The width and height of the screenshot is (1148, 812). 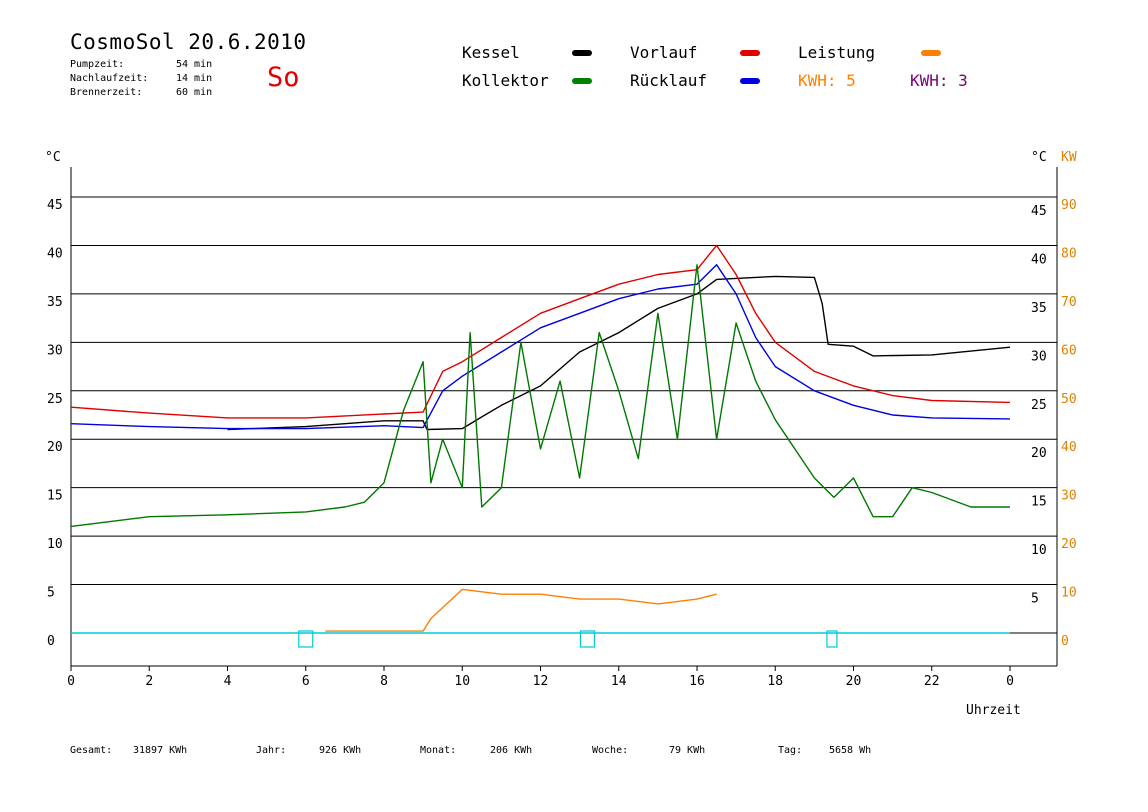 I want to click on x-tick-label: 10, so click(x=462, y=681).